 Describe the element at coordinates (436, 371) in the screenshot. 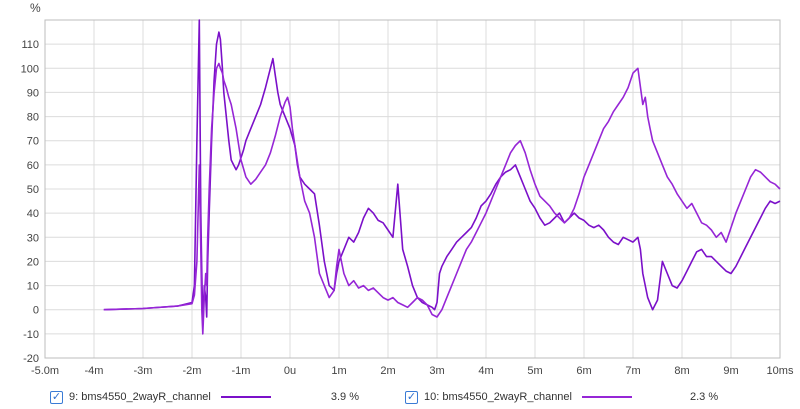

I see `x-tick-label: 3m` at that location.